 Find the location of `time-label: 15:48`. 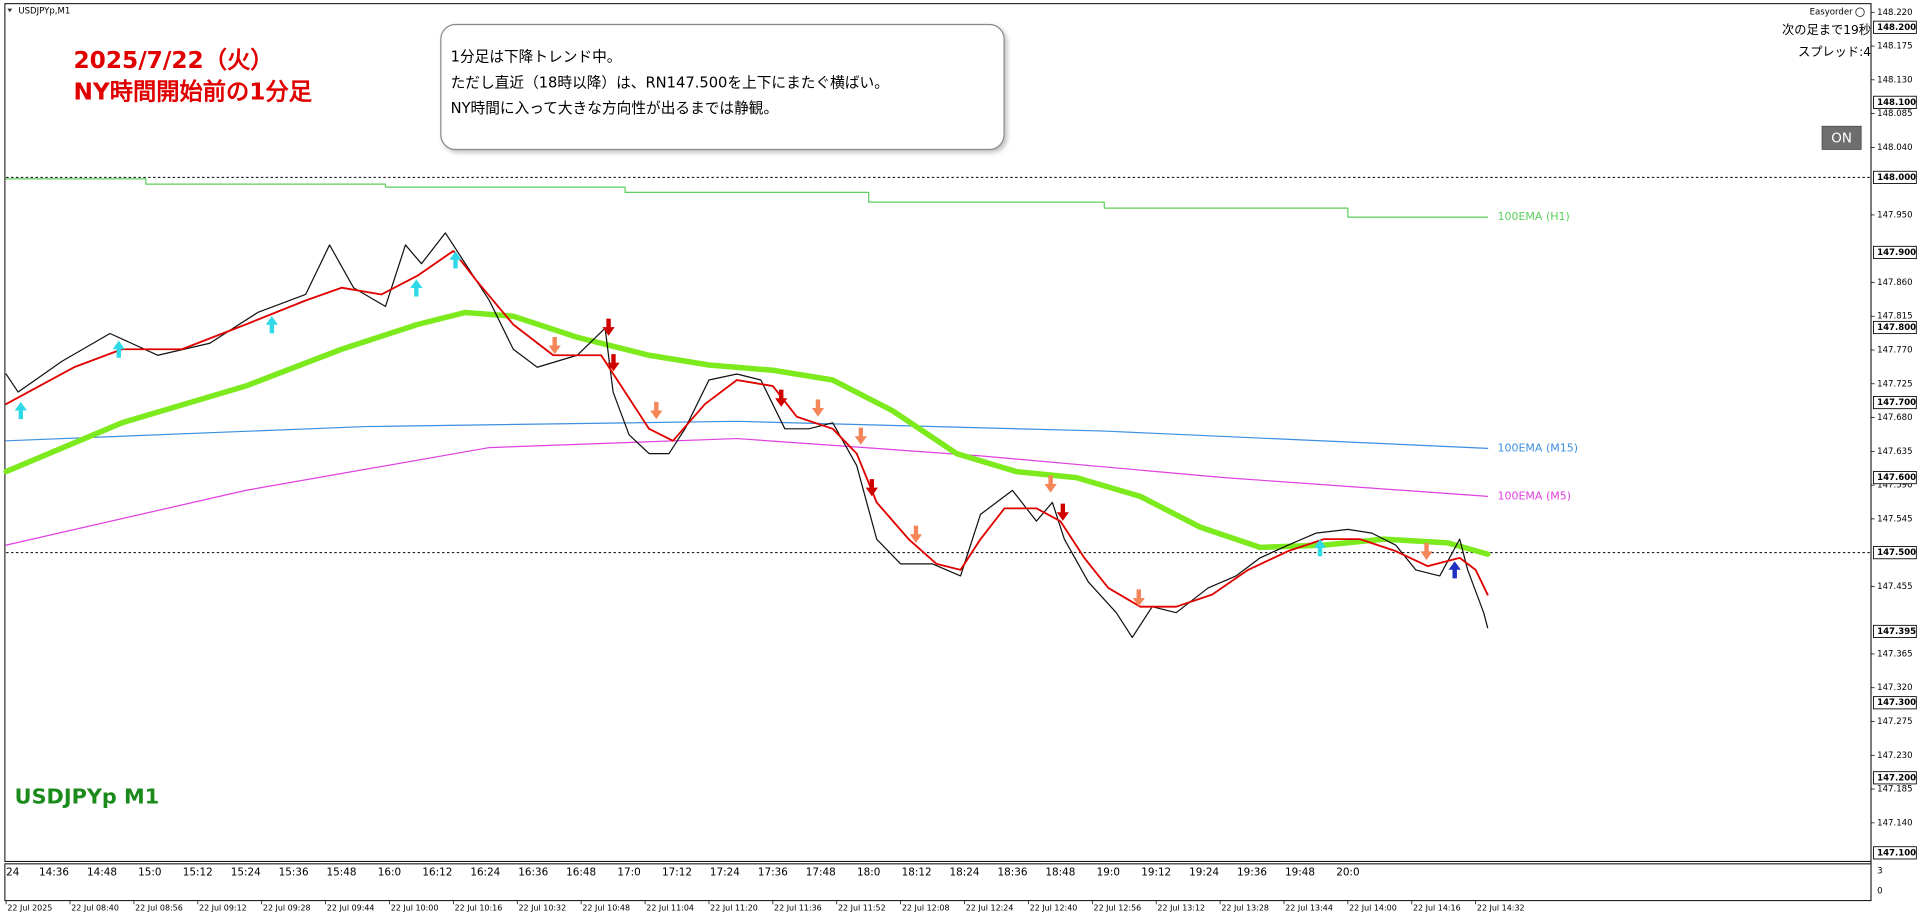

time-label: 15:48 is located at coordinates (342, 872).